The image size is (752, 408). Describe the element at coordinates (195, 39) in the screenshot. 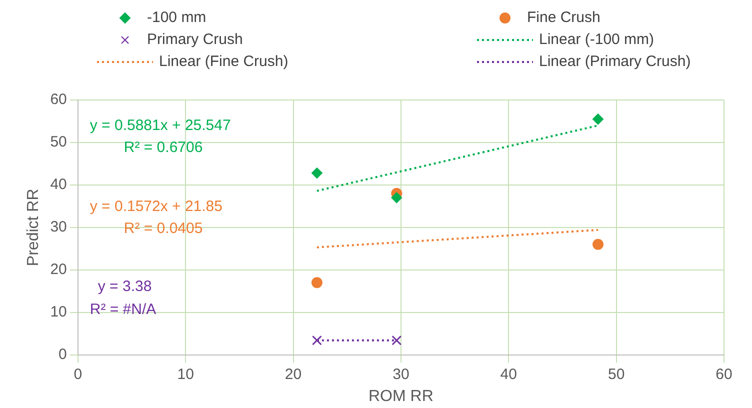

I see `legend-label: Primary Crush` at that location.